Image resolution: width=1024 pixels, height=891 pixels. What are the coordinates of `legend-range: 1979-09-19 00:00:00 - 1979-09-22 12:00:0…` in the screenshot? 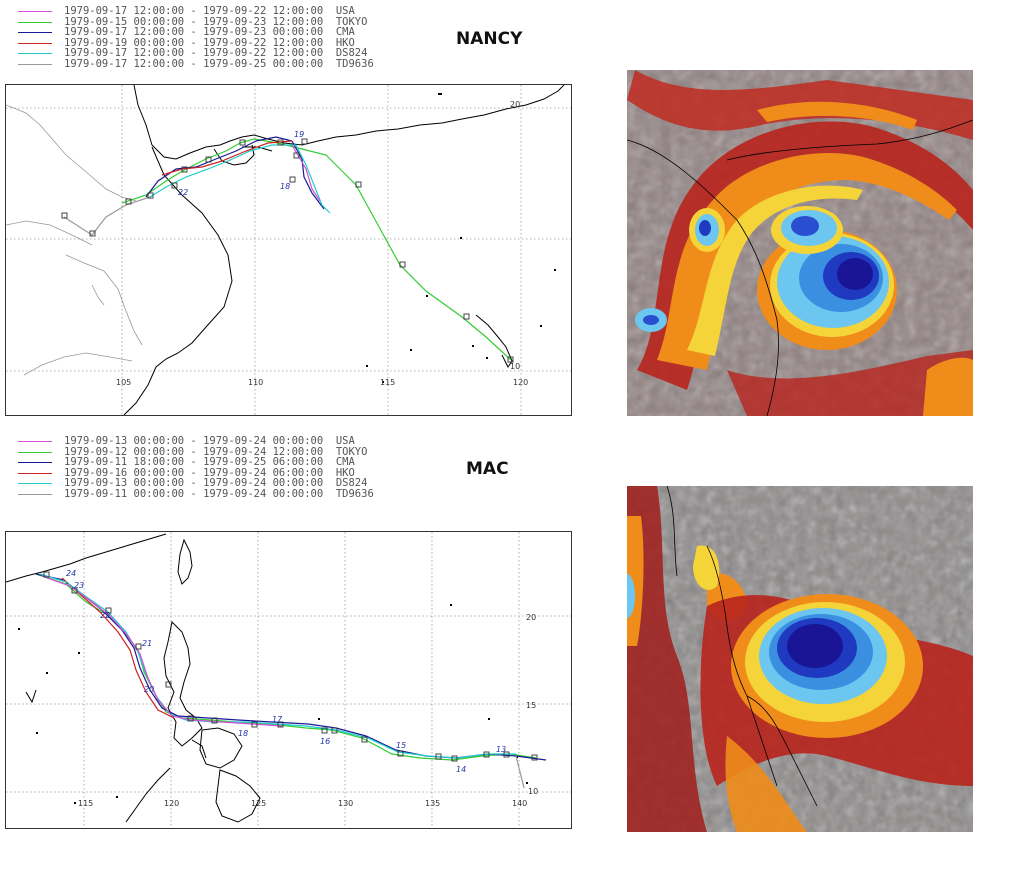 It's located at (194, 42).